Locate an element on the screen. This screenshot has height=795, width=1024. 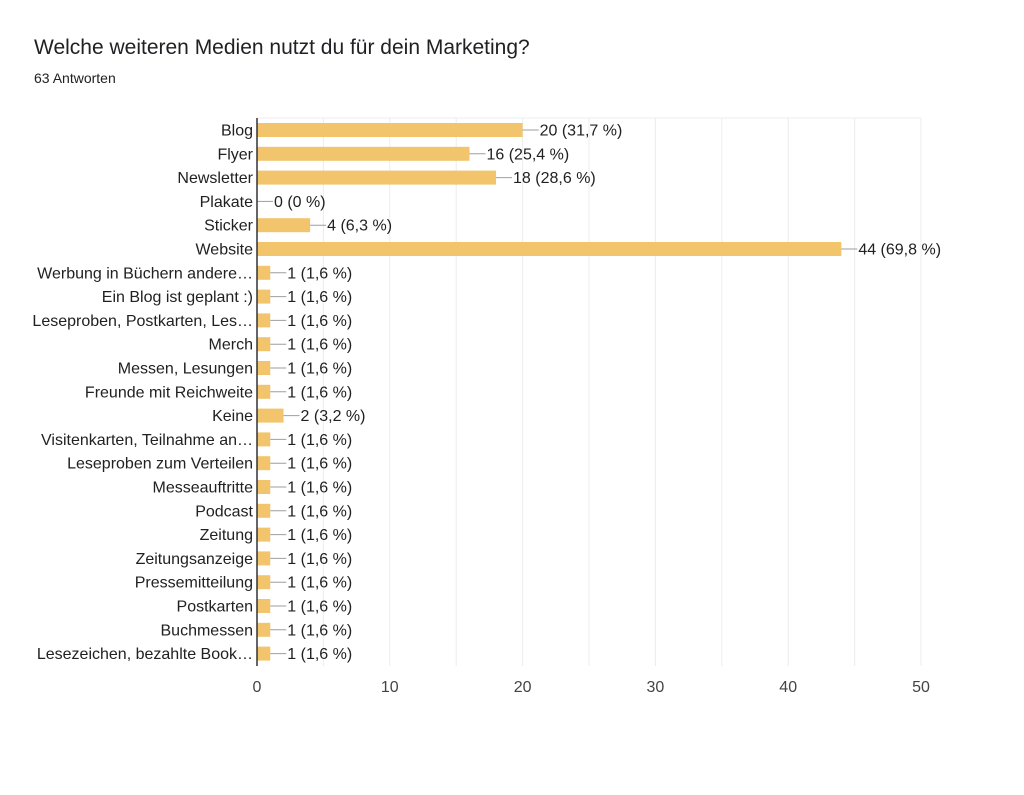
x-tick-label: 10 is located at coordinates (390, 687).